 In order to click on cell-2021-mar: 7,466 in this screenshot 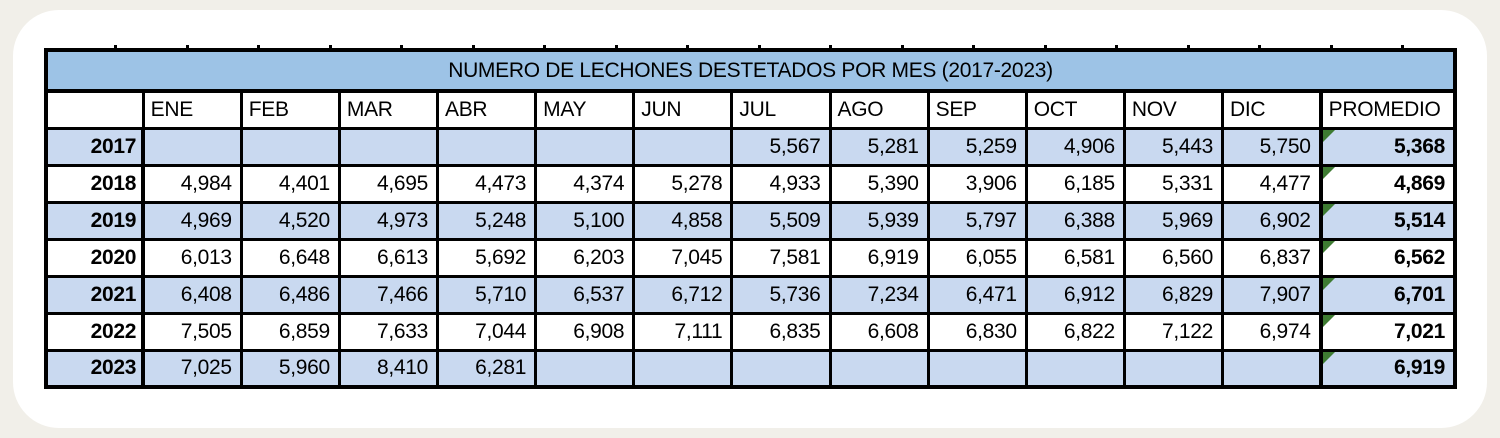, I will do `click(388, 294)`.